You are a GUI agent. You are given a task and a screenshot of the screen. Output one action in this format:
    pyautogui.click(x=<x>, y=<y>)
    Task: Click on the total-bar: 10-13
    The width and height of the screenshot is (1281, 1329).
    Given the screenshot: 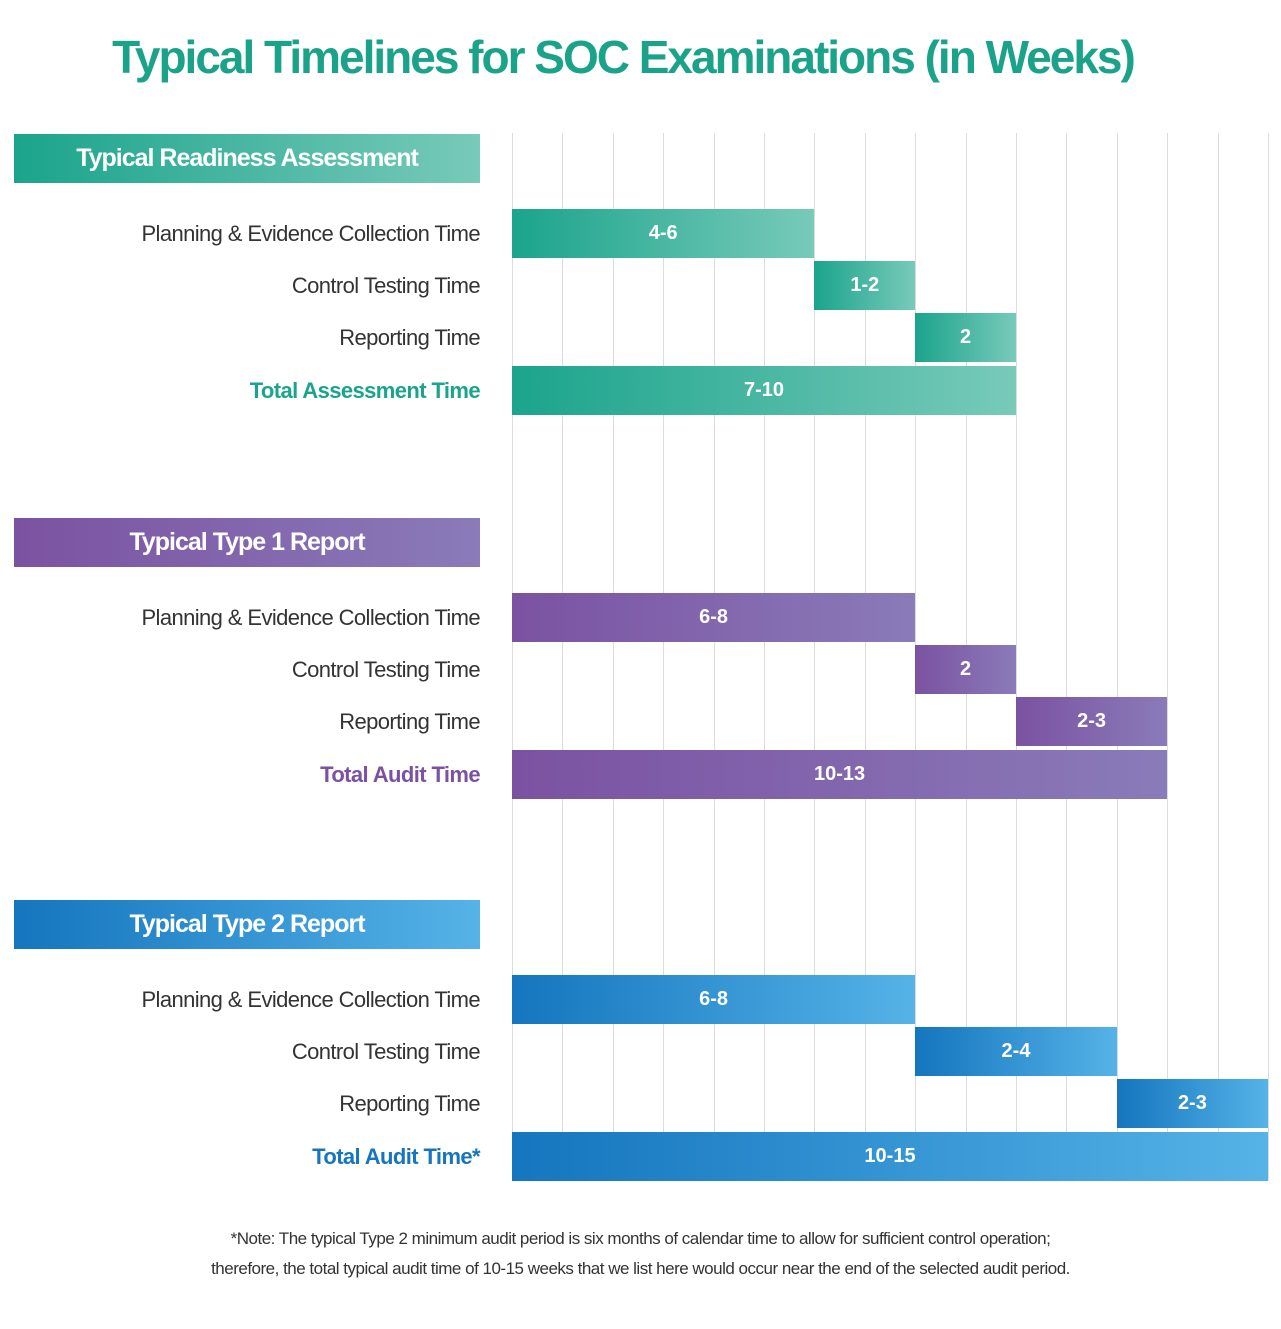 What is the action you would take?
    pyautogui.click(x=840, y=774)
    